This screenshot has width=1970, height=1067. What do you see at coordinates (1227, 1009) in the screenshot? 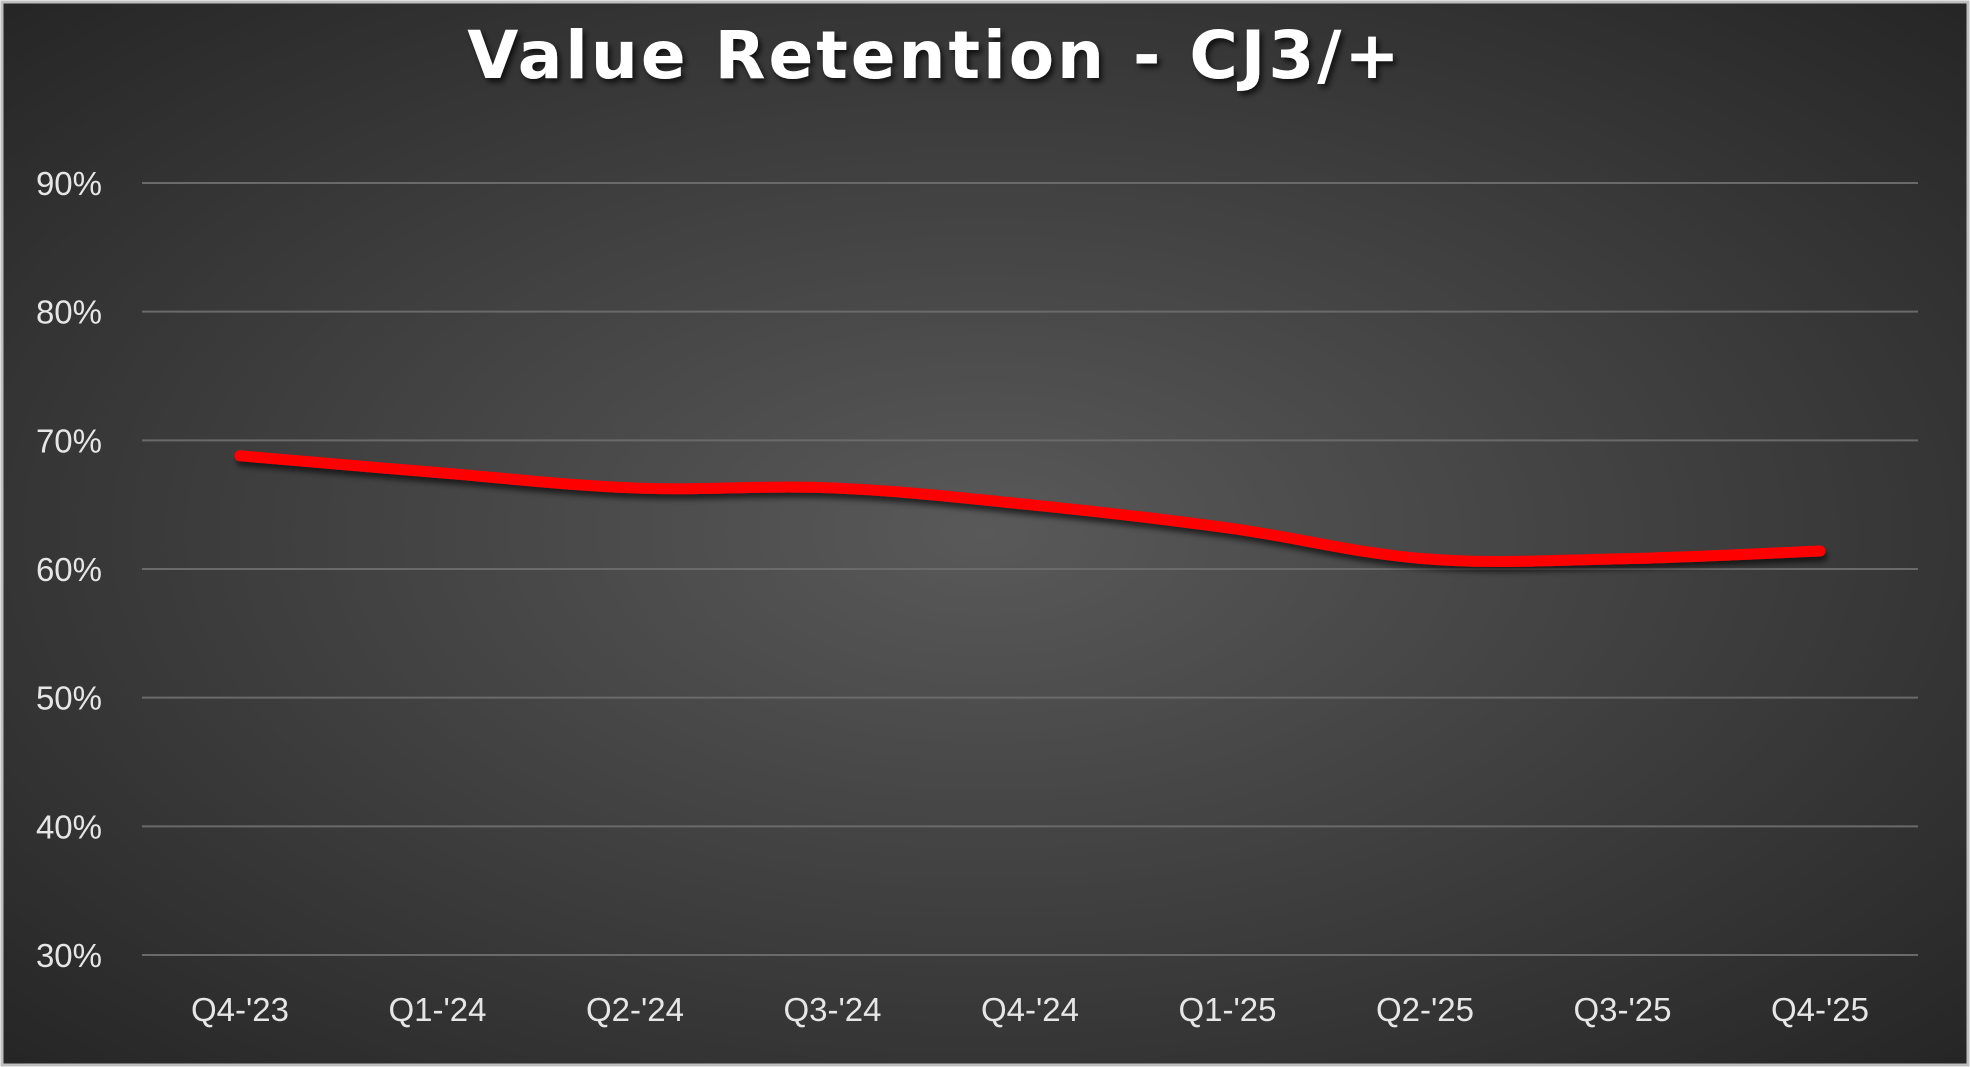
I see `x-tick-label: Q1-'25` at bounding box center [1227, 1009].